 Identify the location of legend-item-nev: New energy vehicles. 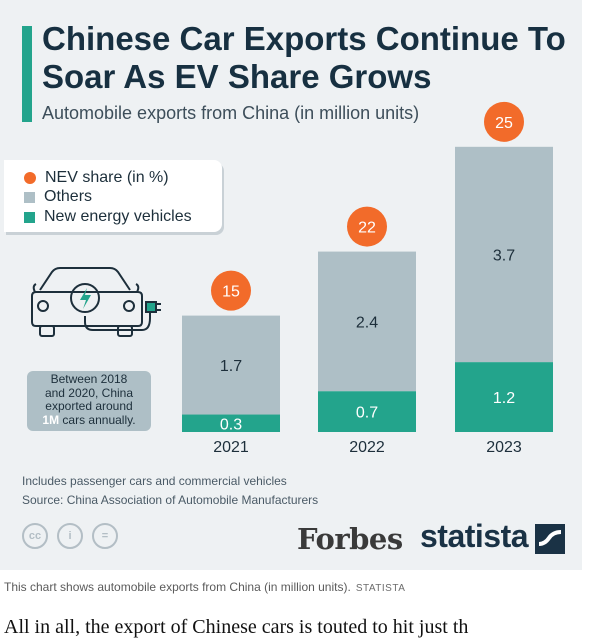
(108, 217).